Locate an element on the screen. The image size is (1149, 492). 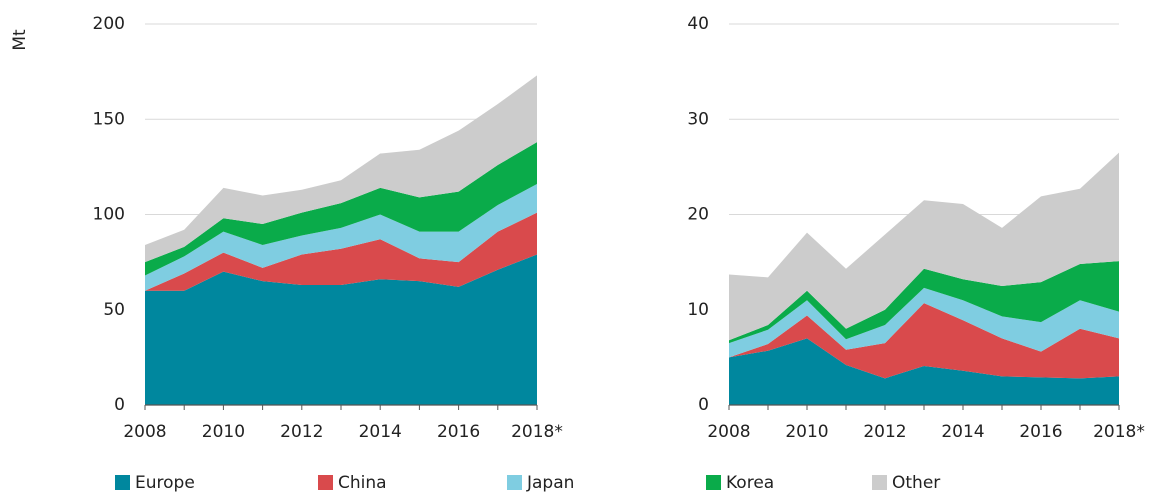
y-tick-label: 30 is located at coordinates (698, 119).